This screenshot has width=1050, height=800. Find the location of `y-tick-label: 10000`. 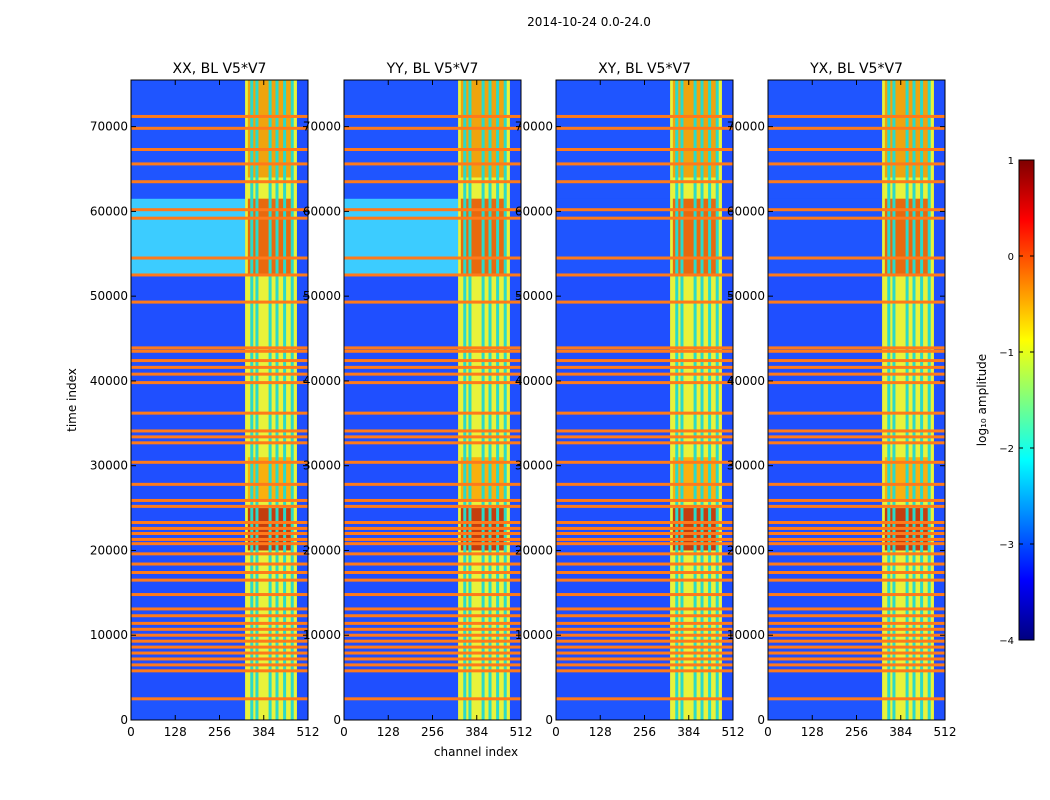

y-tick-label: 10000 is located at coordinates (109, 635).